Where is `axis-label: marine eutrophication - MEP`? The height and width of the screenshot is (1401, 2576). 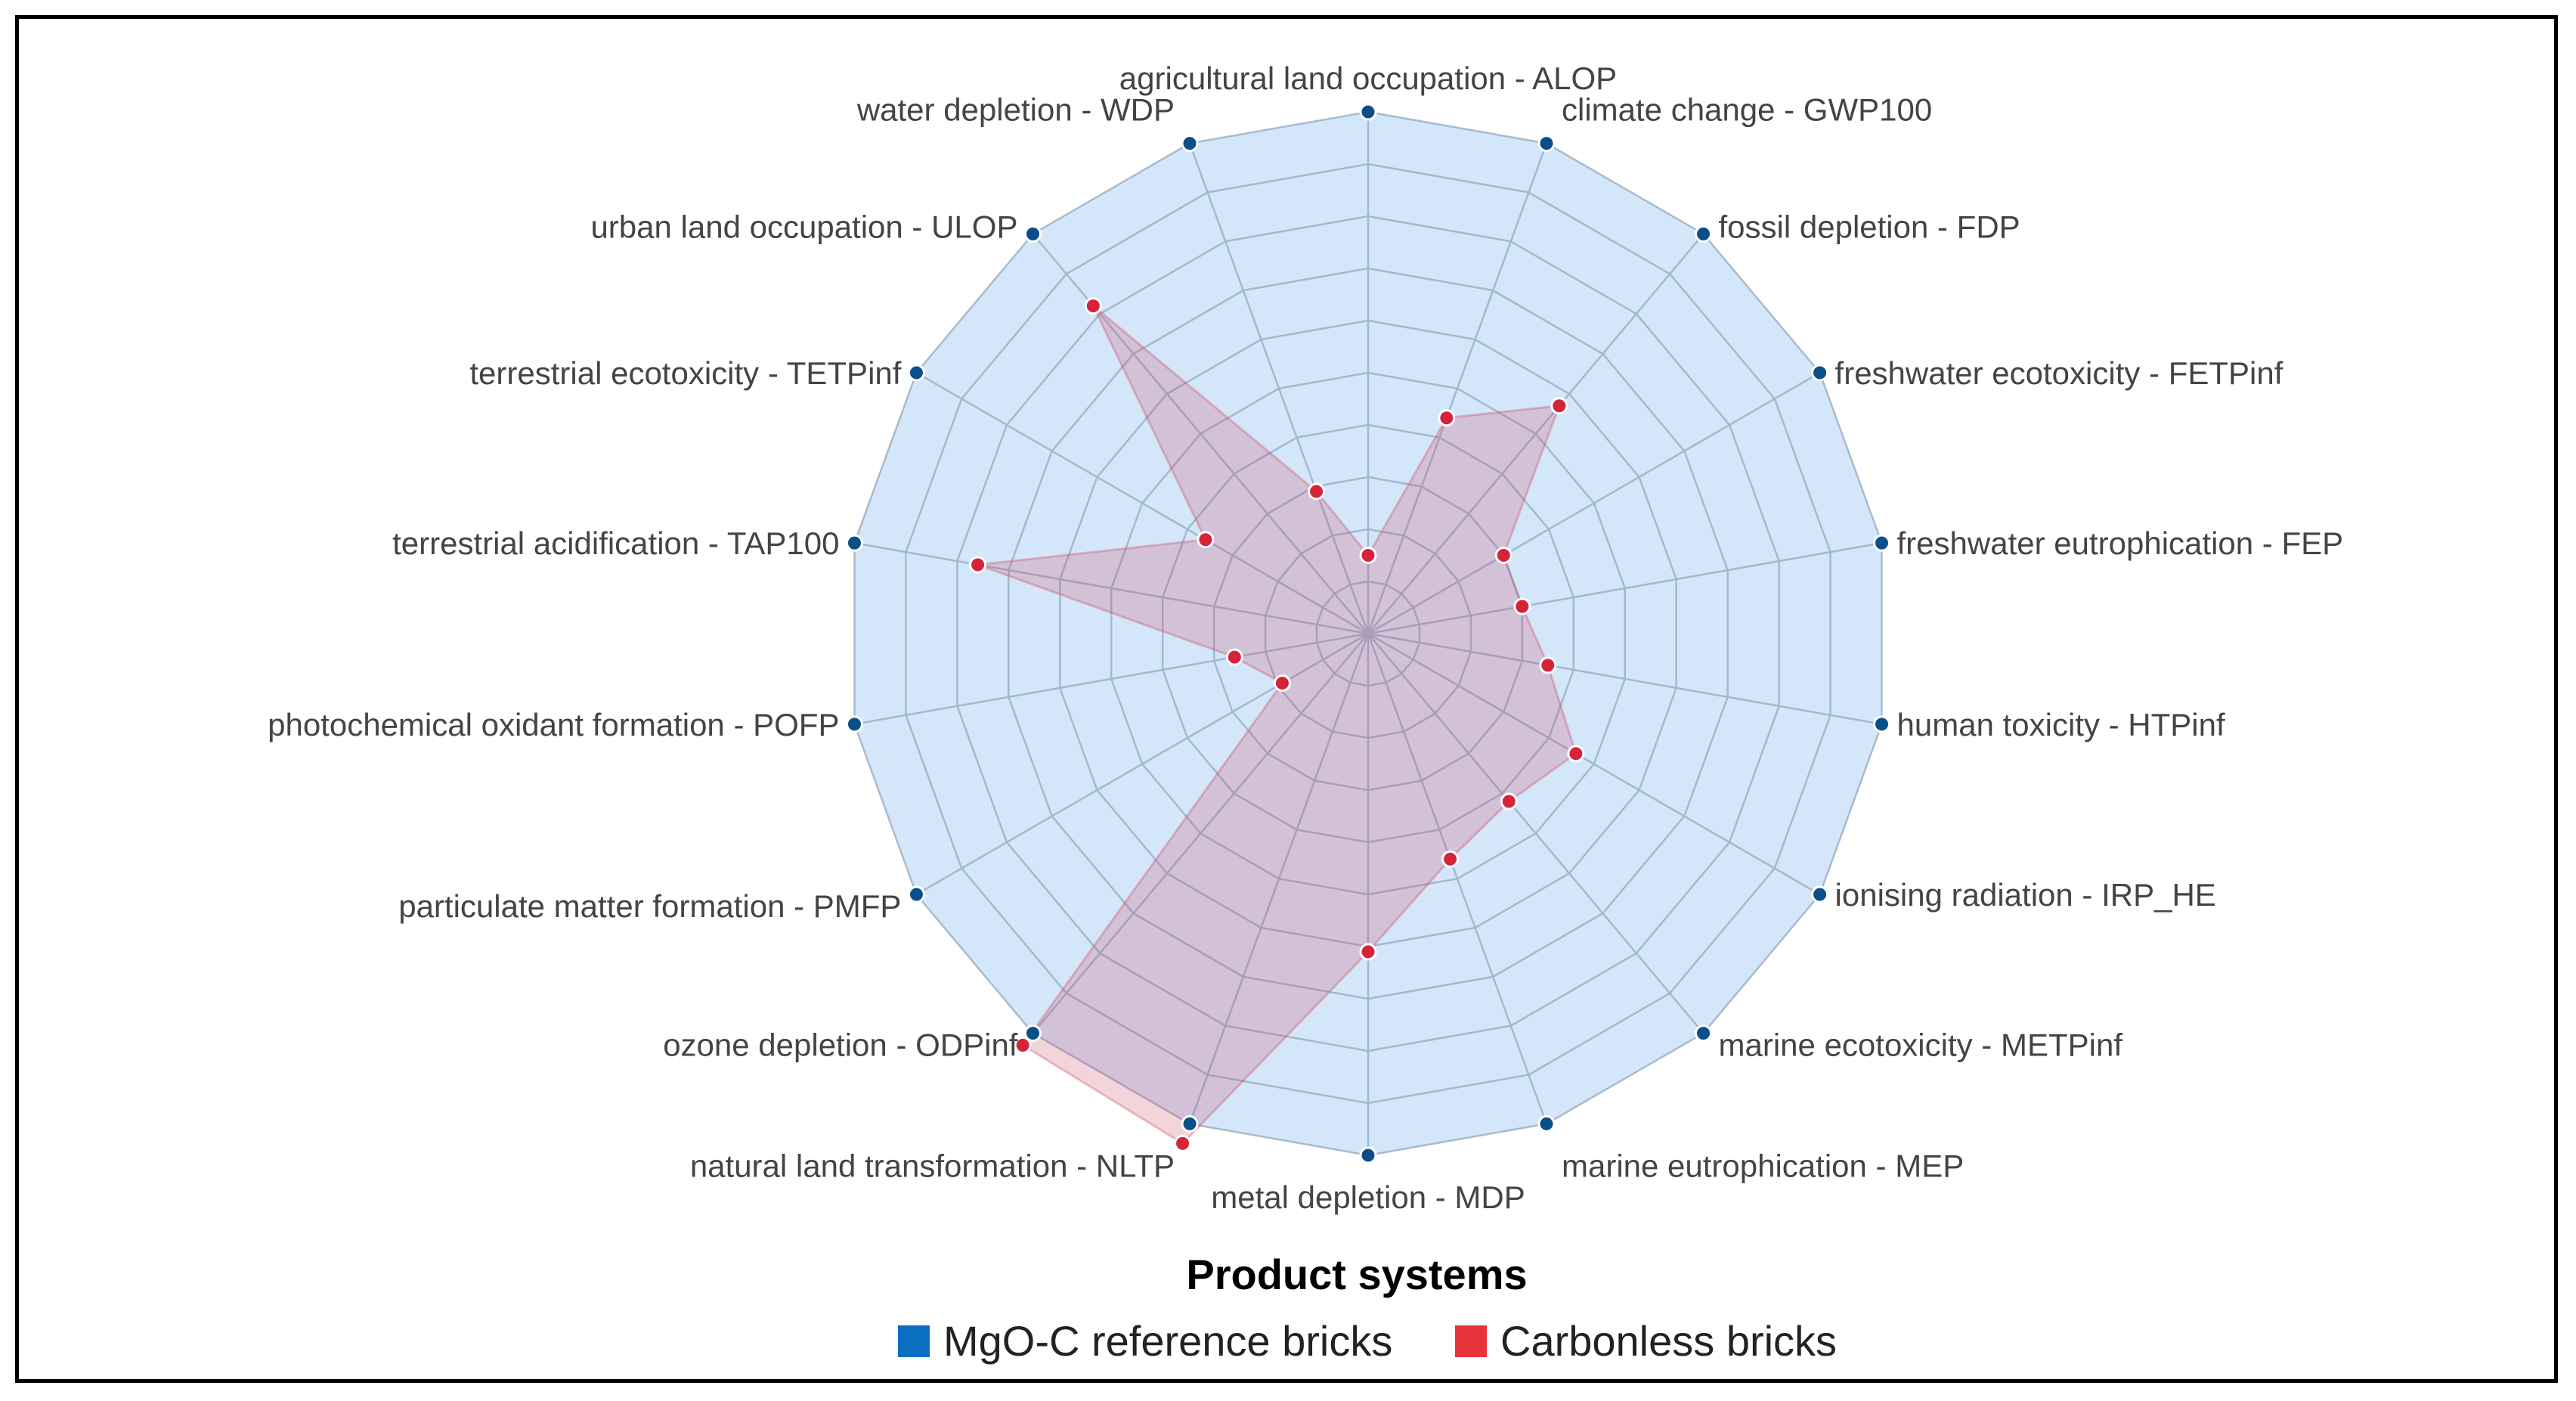 axis-label: marine eutrophication - MEP is located at coordinates (1763, 1166).